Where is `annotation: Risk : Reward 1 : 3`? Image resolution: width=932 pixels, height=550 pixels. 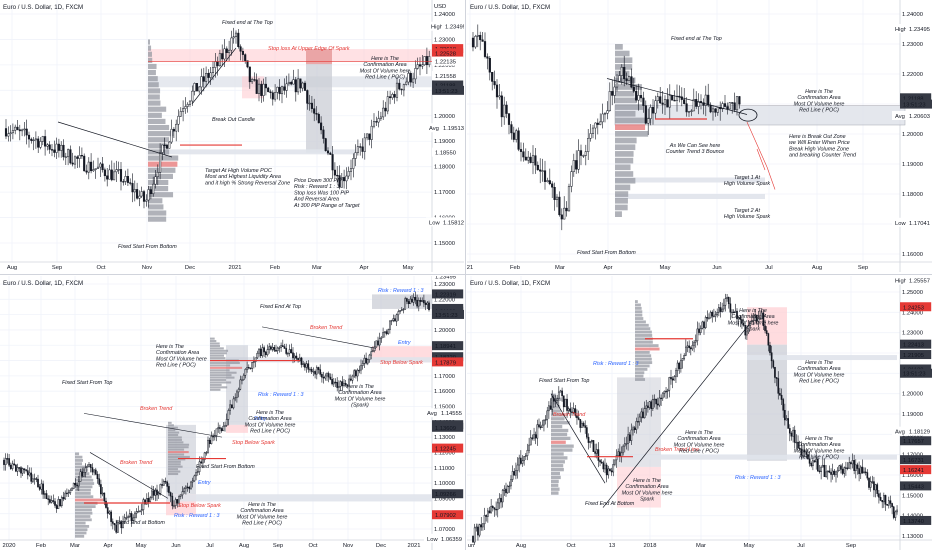
annotation: Risk : Reward 1 : 3 is located at coordinates (401, 291).